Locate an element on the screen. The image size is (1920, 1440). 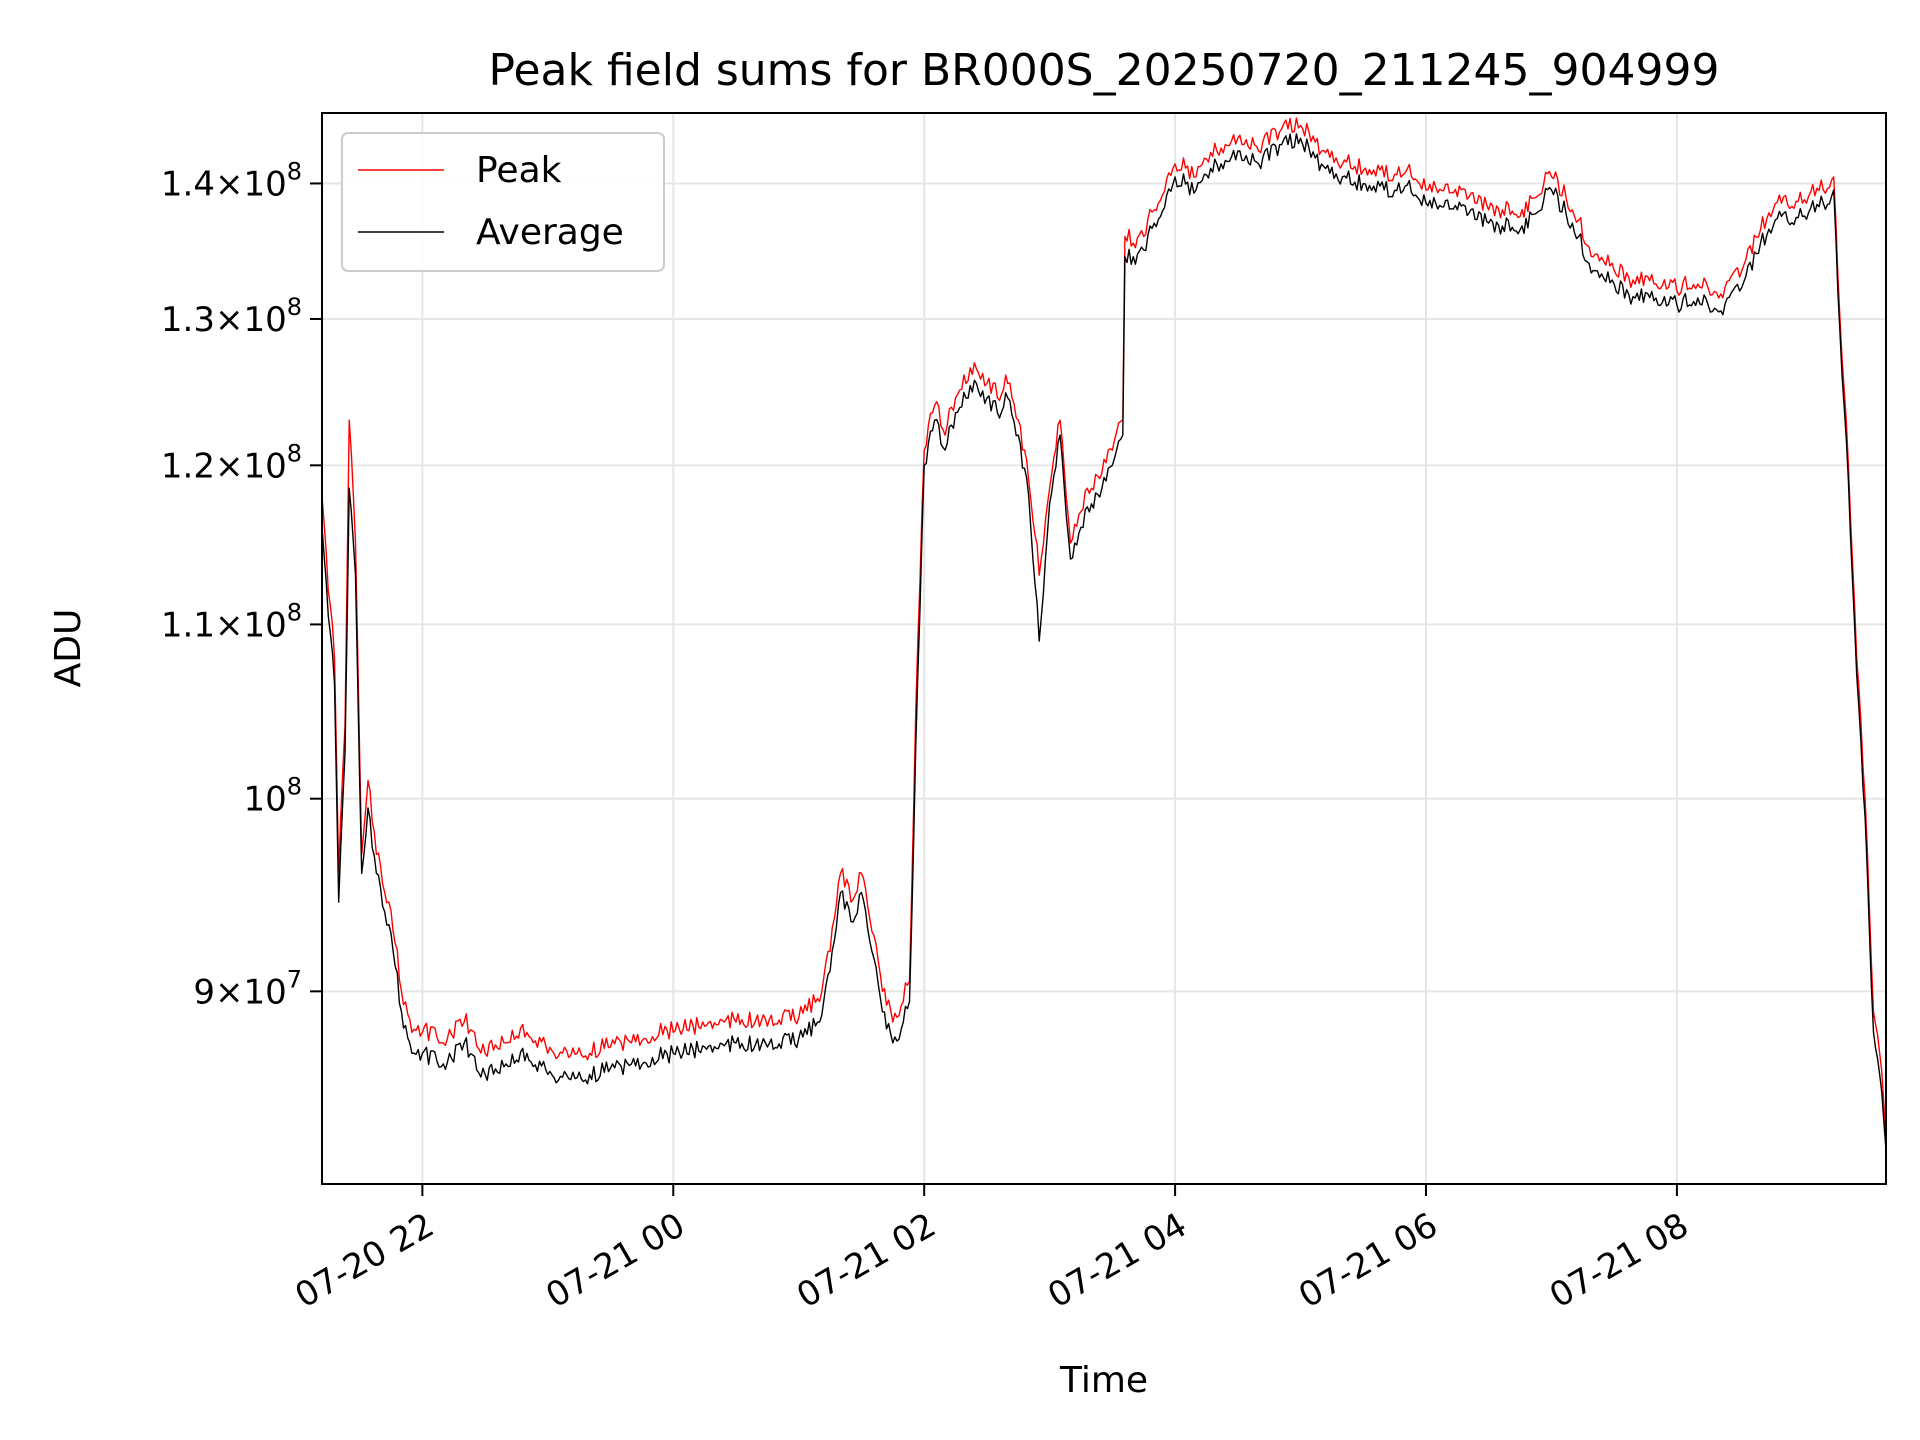
x-axis-label: Time is located at coordinates (1103, 1380).